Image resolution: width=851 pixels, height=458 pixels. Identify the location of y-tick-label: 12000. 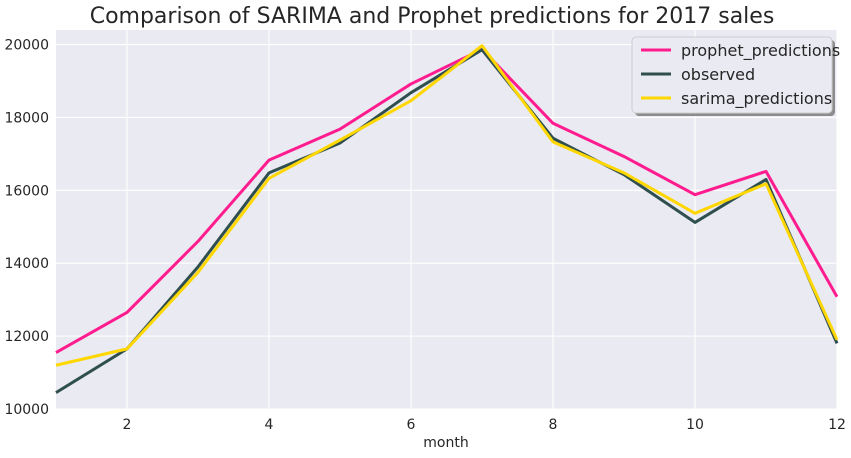
(26, 337).